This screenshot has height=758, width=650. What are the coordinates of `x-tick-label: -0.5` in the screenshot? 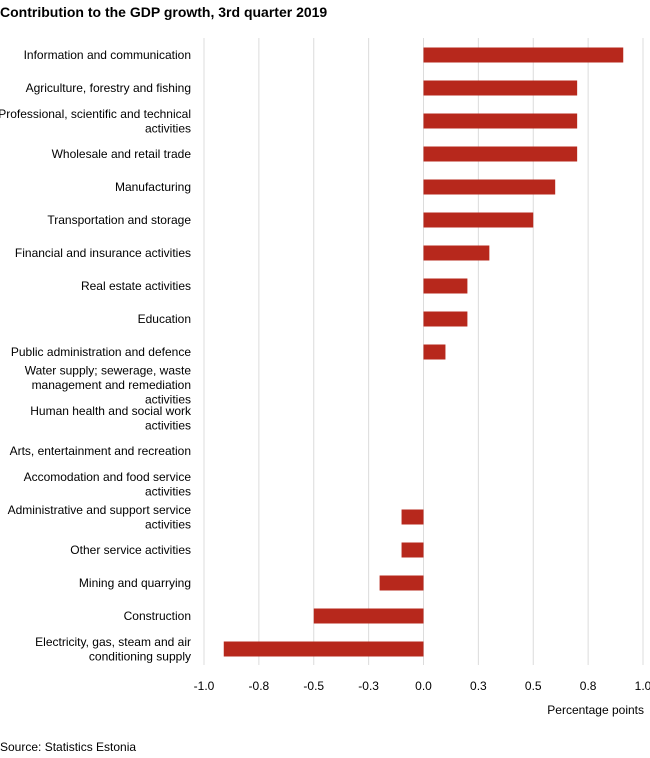 It's located at (313, 686).